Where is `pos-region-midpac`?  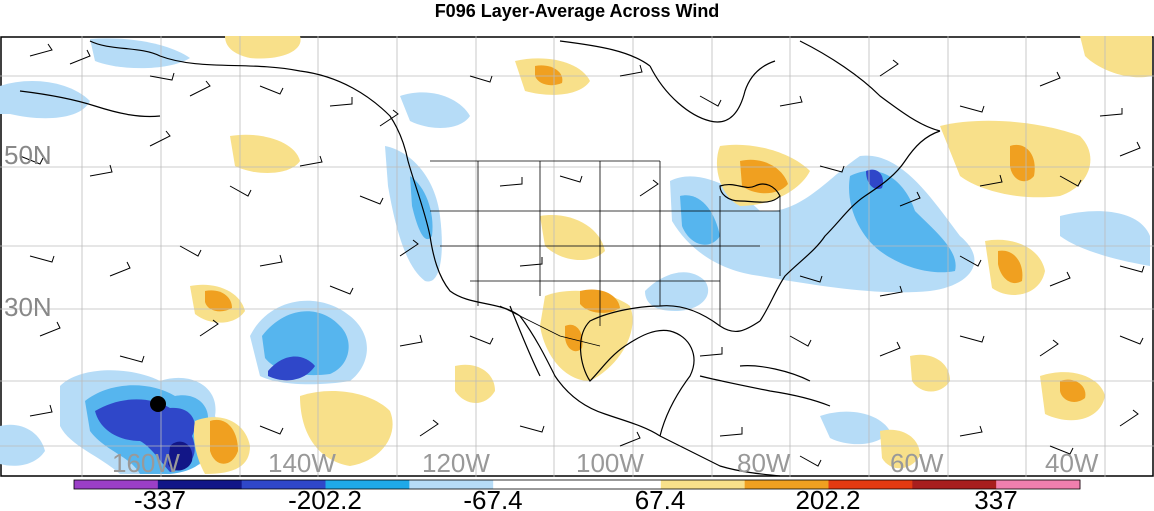
pos-region-midpac is located at coordinates (346, 428).